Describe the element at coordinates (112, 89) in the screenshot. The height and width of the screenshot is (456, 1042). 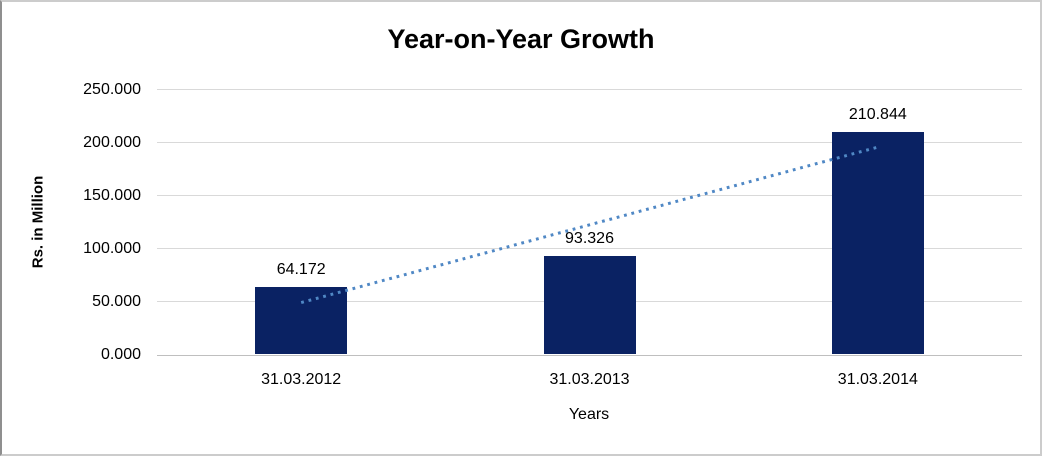
I see `y-tick-label: 250.000` at that location.